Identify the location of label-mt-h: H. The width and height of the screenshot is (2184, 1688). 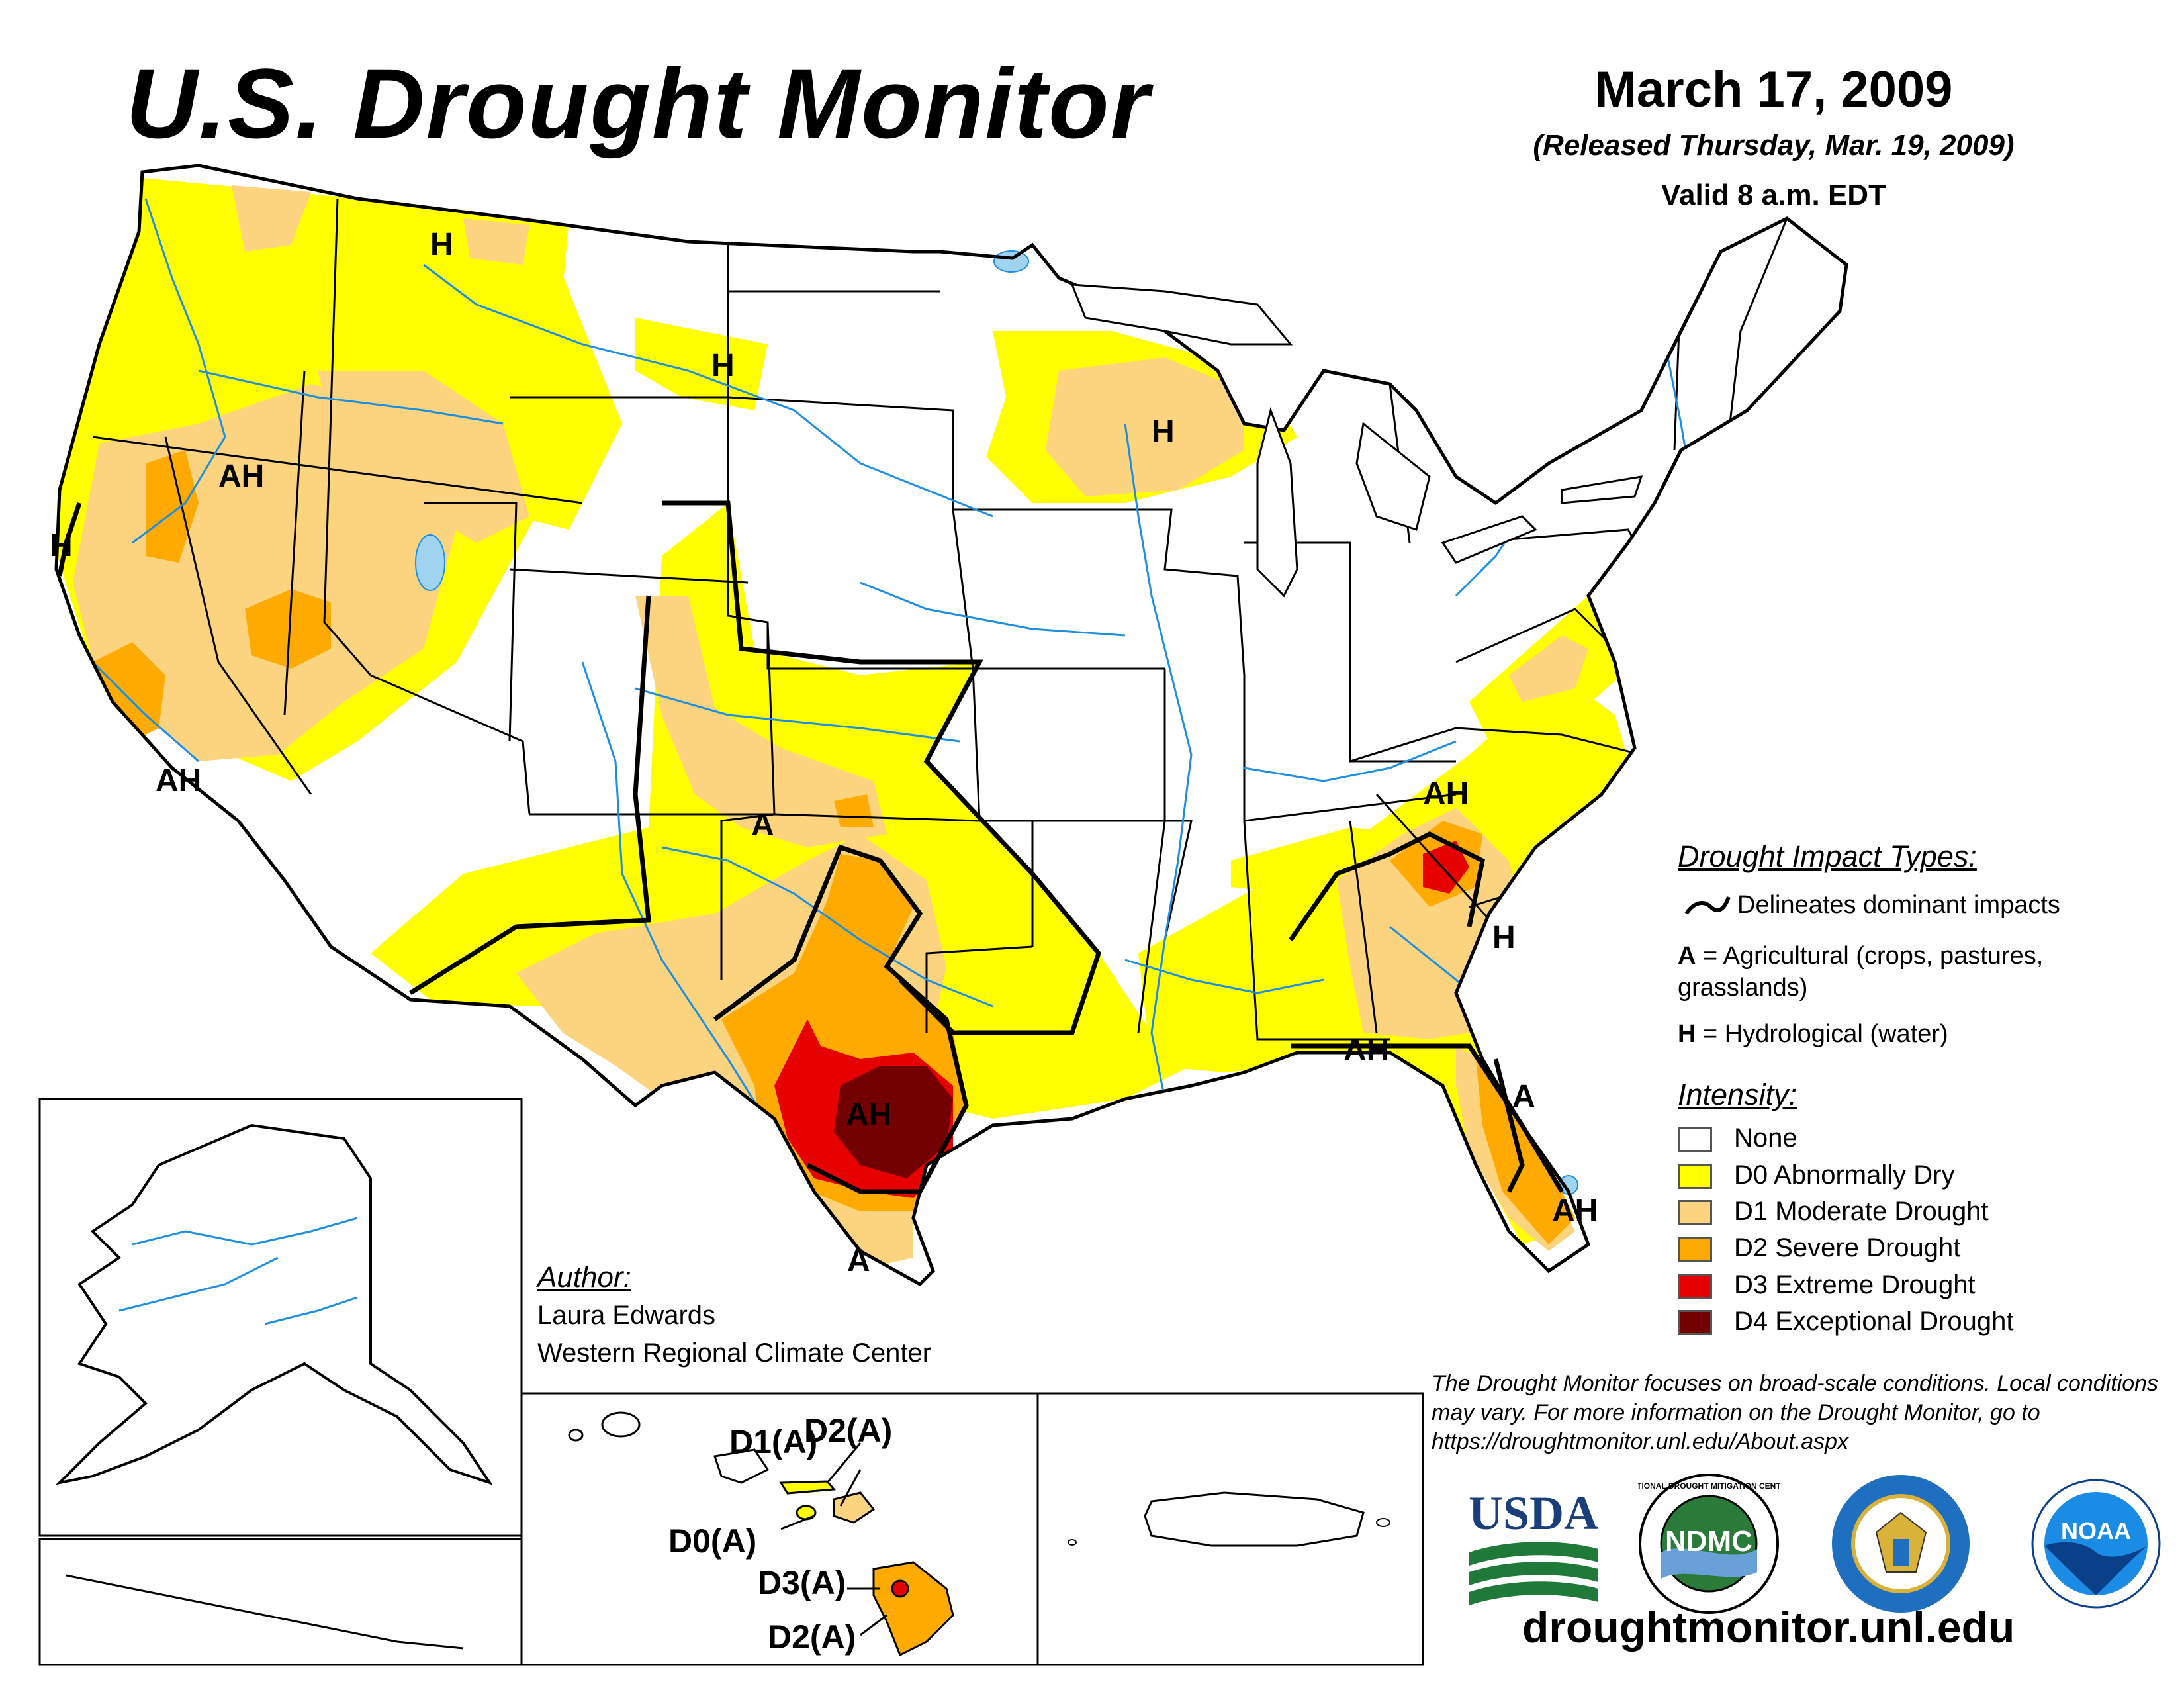
(441, 244).